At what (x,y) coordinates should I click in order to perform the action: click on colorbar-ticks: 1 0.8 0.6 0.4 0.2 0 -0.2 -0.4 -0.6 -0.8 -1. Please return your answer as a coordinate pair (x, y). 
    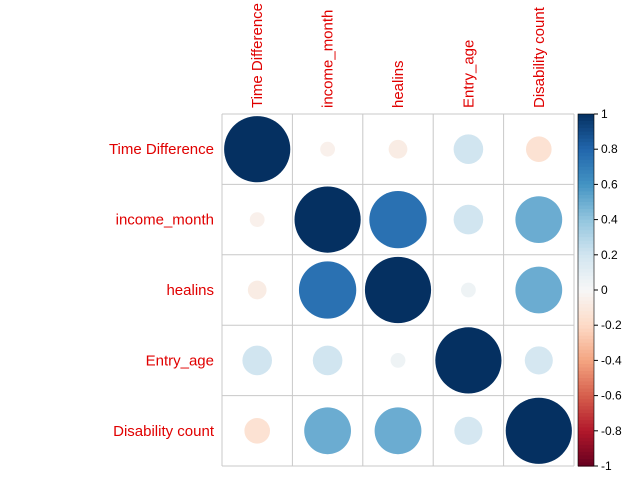
    Looking at the image, I should click on (608, 290).